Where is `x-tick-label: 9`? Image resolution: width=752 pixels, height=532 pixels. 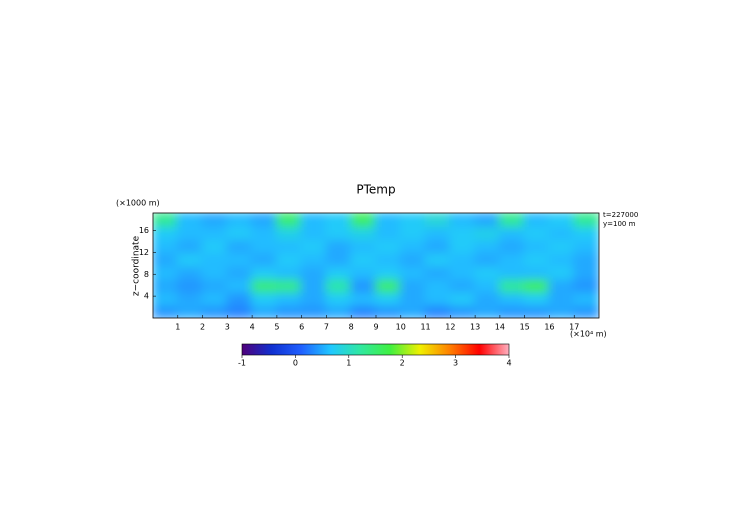 x-tick-label: 9 is located at coordinates (375, 327).